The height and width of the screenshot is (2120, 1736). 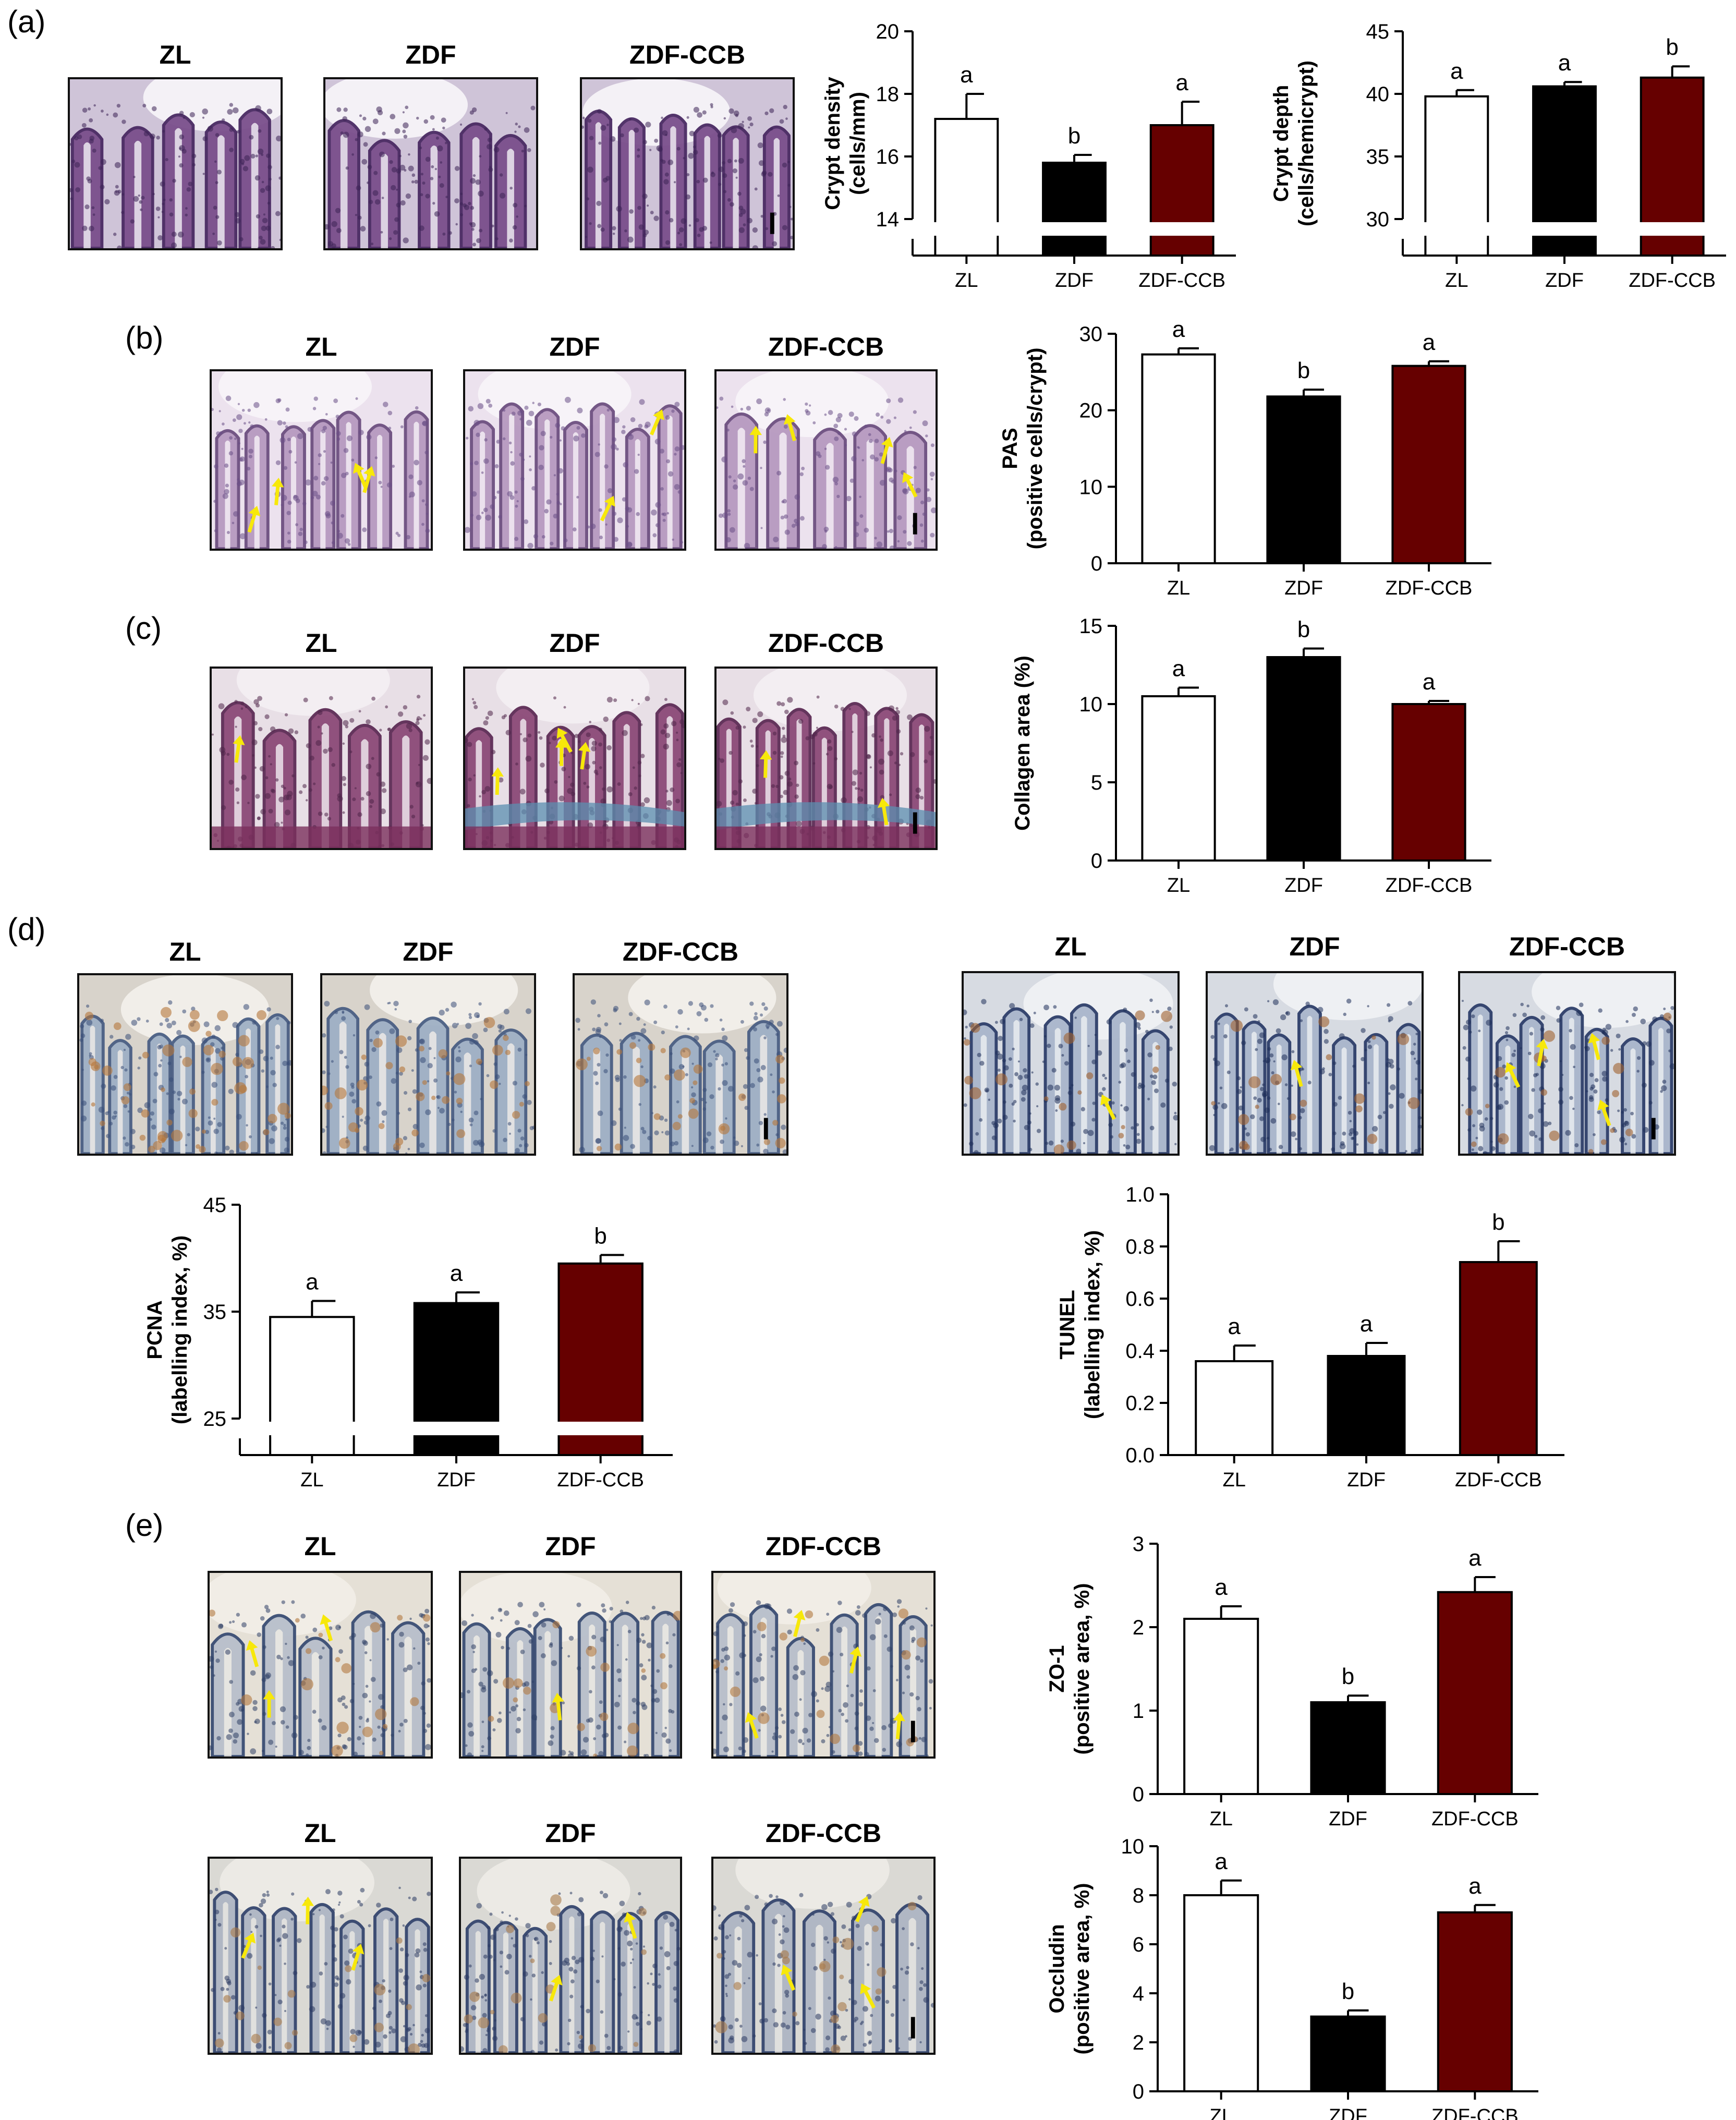 I want to click on micrograph-d-pcna-zl, so click(x=185, y=1064).